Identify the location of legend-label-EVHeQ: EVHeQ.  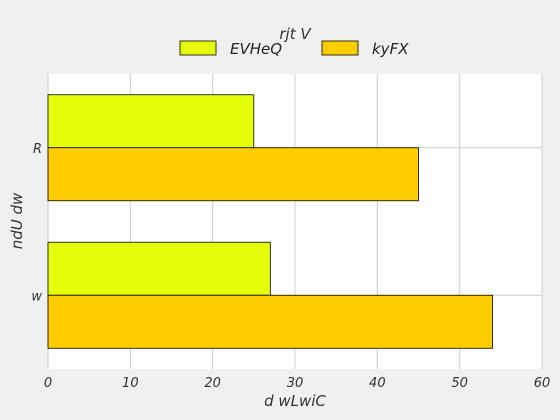
(256, 49).